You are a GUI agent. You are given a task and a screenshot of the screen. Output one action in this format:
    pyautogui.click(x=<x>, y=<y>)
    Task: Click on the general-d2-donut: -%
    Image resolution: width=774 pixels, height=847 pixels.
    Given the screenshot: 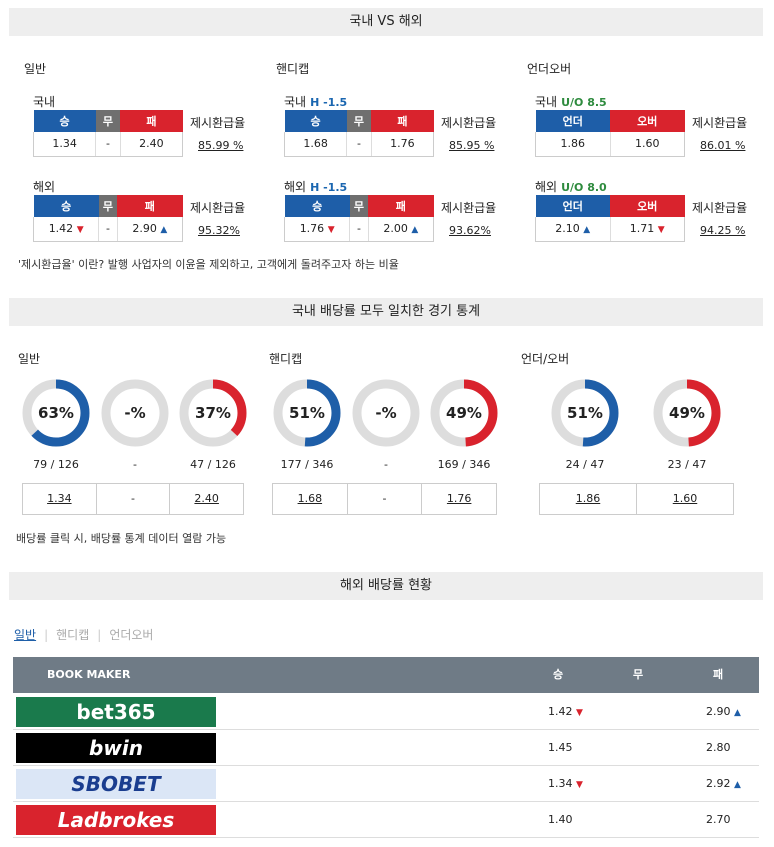 What is the action you would take?
    pyautogui.click(x=135, y=413)
    